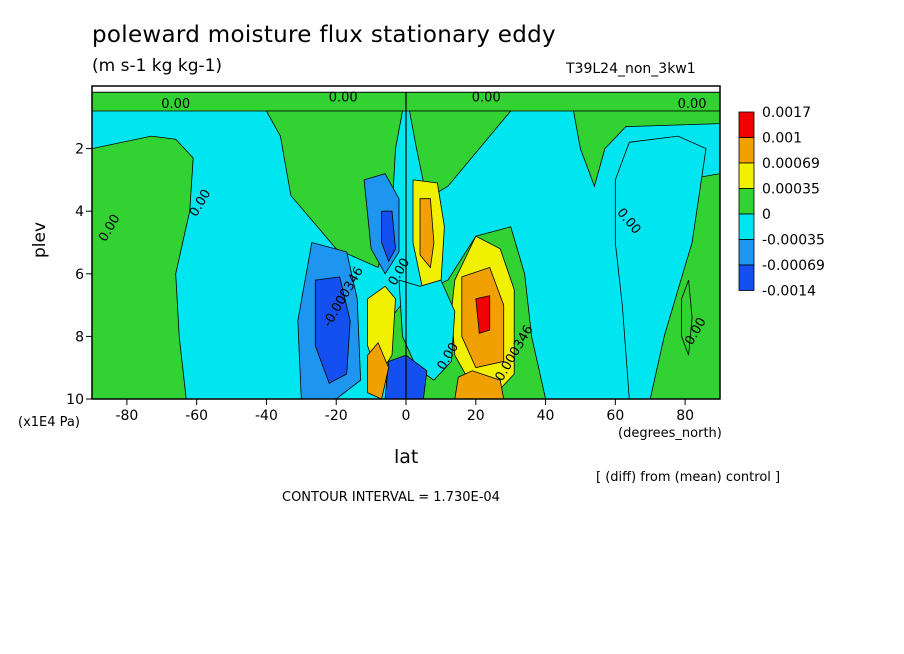 The height and width of the screenshot is (654, 904). What do you see at coordinates (789, 292) in the screenshot?
I see `legend-level-7: -0.0014` at bounding box center [789, 292].